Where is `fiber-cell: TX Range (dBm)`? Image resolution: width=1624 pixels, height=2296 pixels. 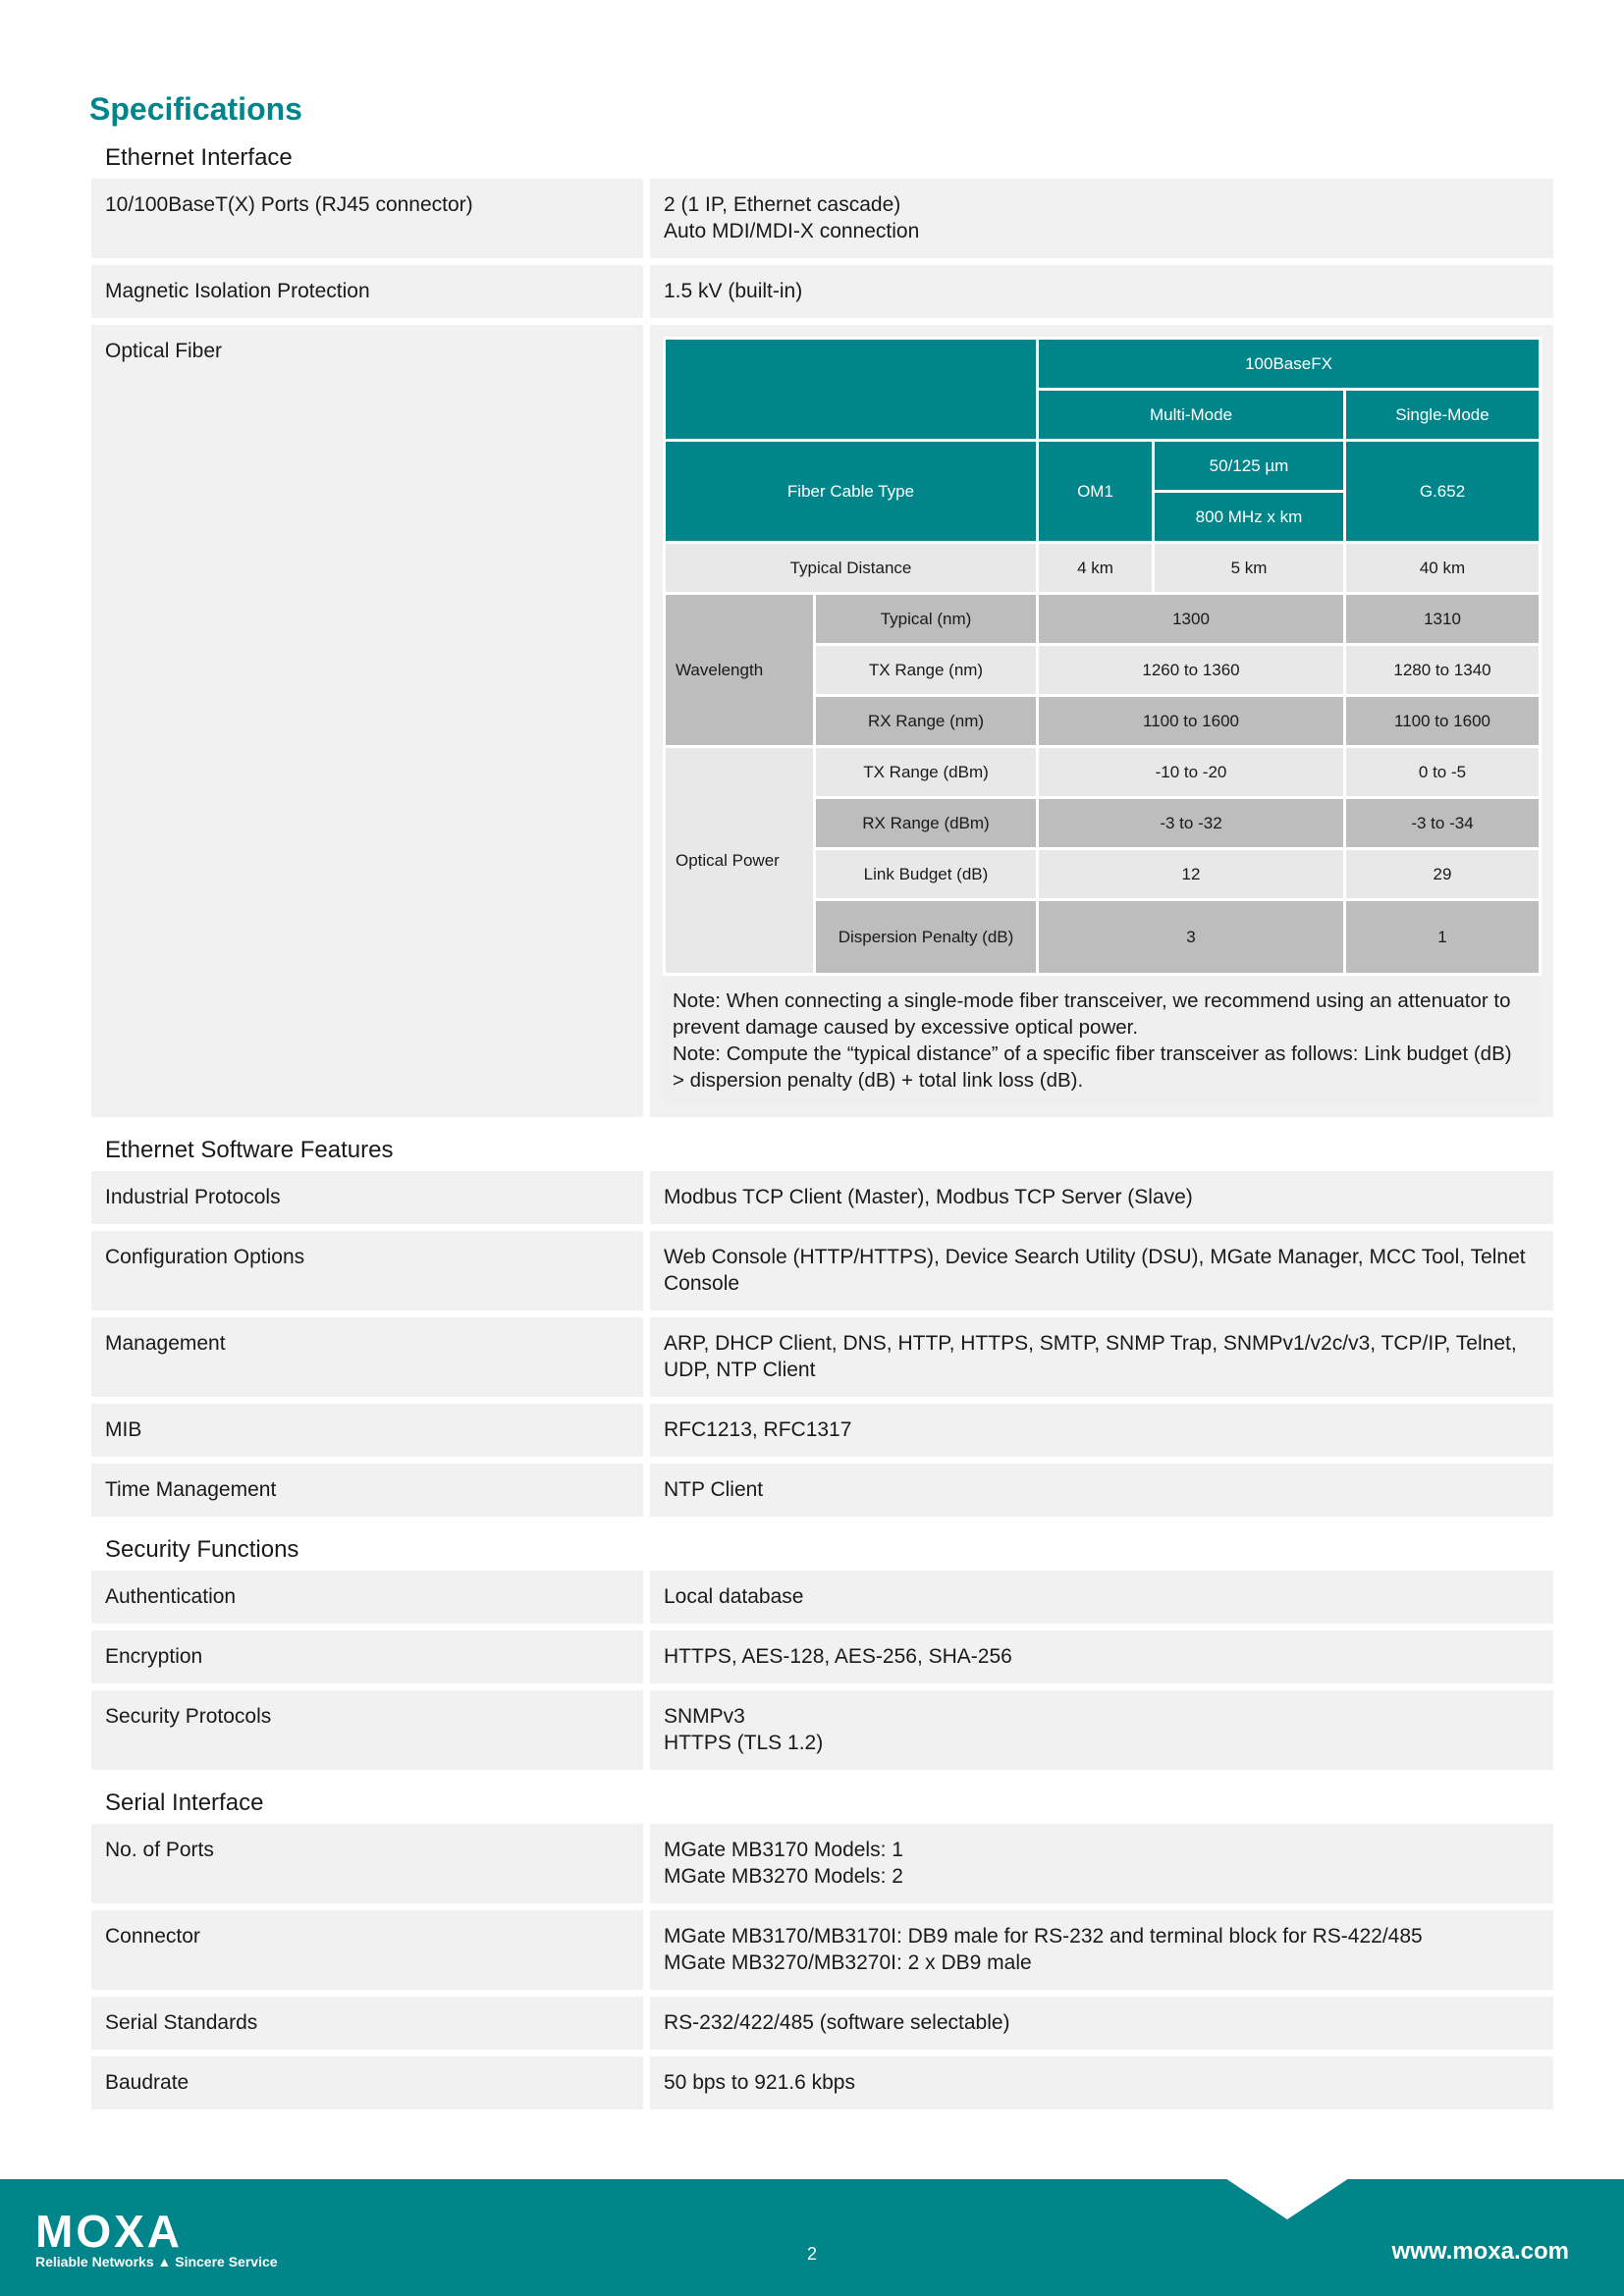
fiber-cell: TX Range (dBm) is located at coordinates (926, 772).